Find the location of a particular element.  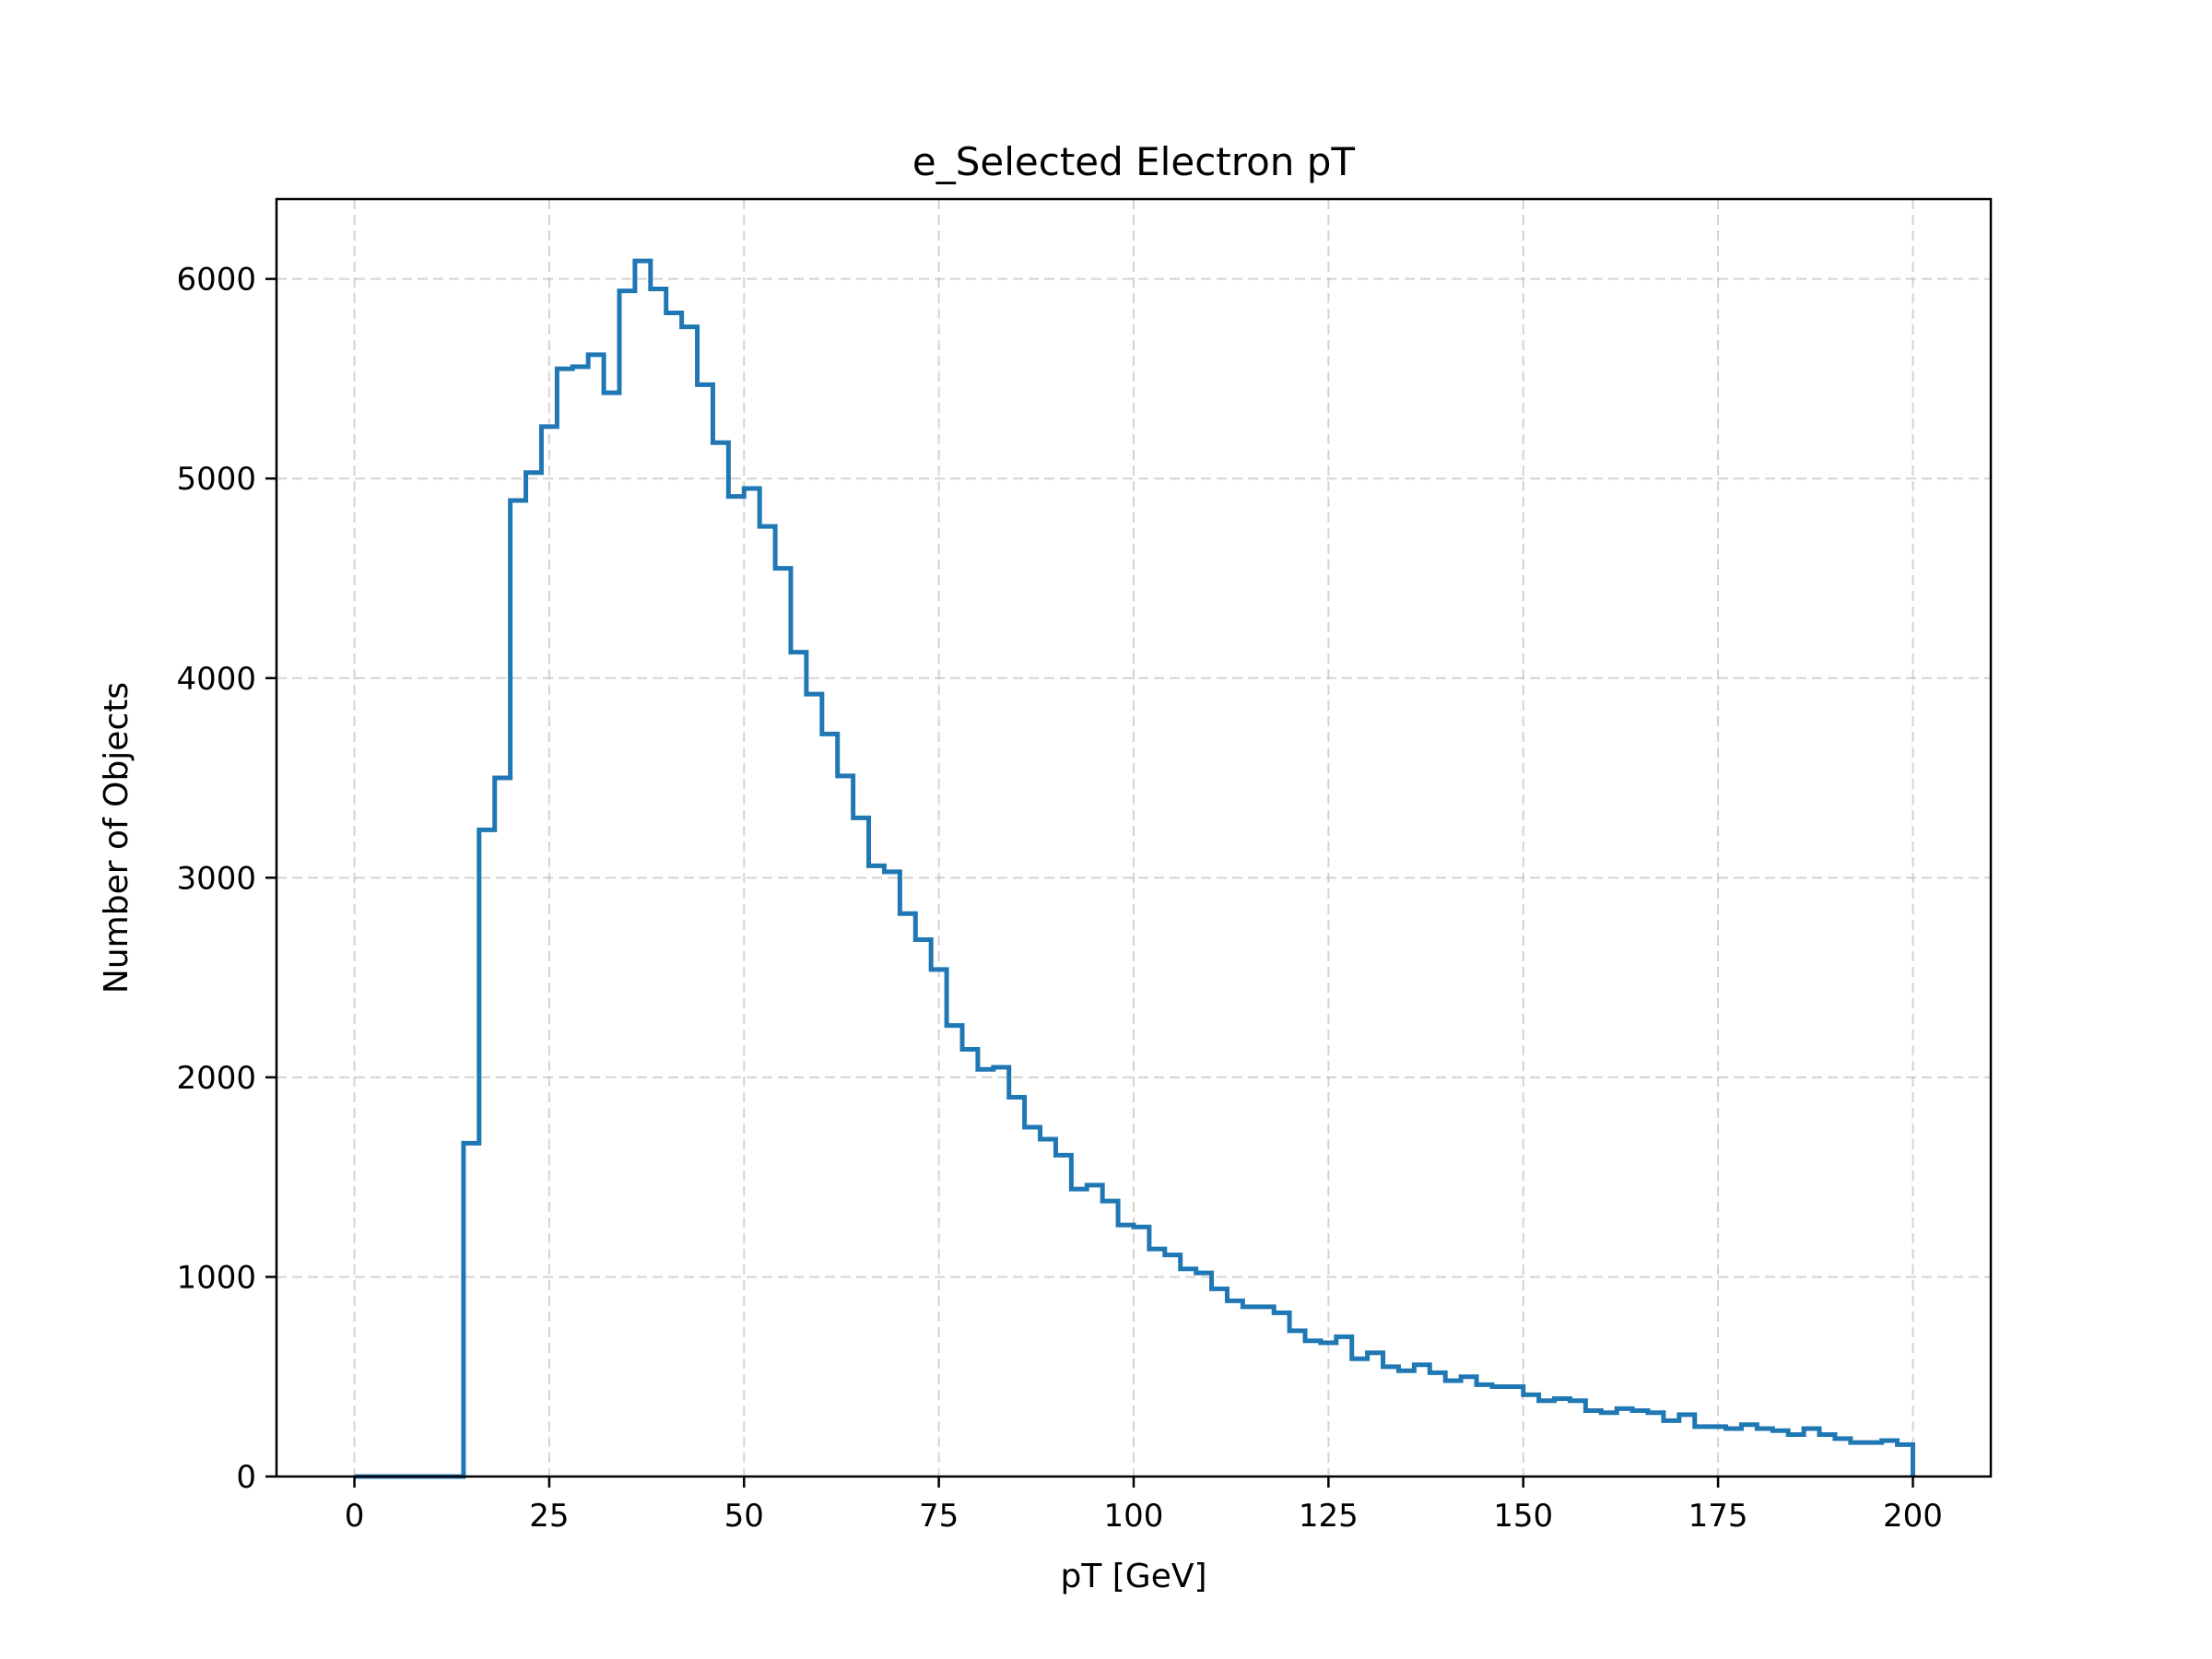

x-tick-label: 75 is located at coordinates (939, 1516).